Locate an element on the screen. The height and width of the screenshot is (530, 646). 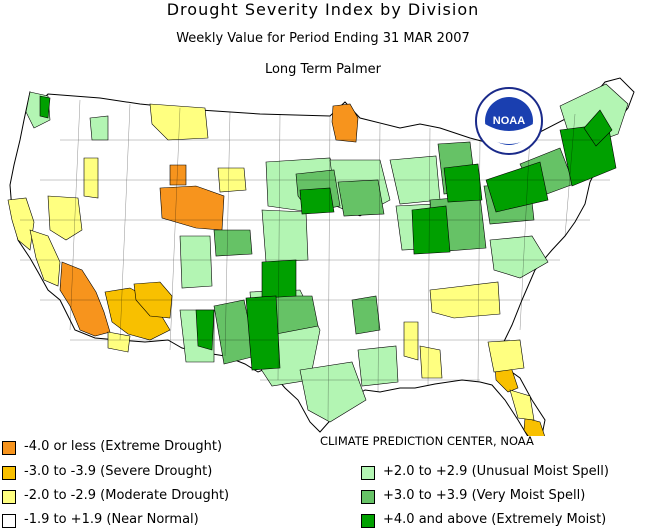
noaa-logo: NOAA is located at coordinates (509, 121).